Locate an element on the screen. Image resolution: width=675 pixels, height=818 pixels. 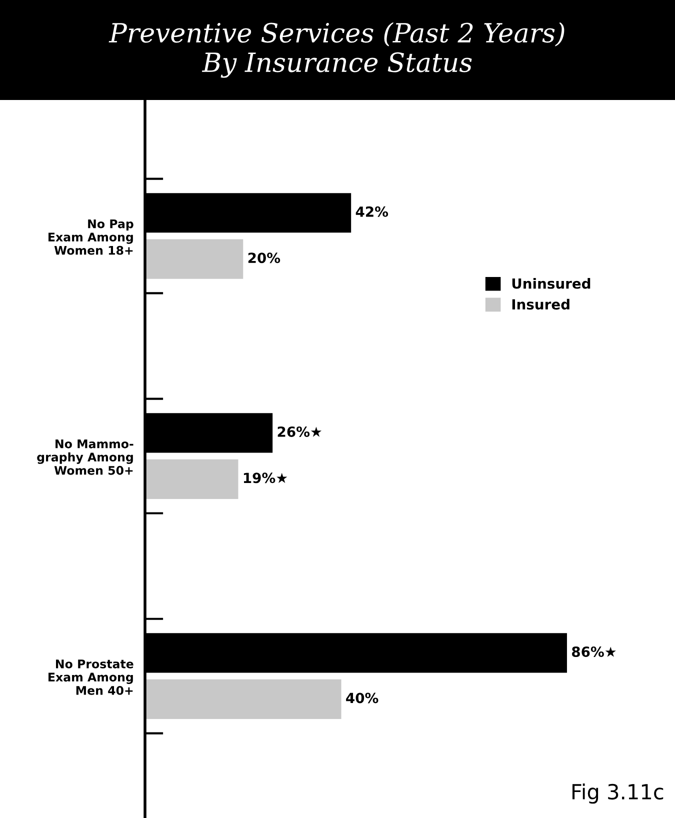
data-label: 26%★ is located at coordinates (300, 431).